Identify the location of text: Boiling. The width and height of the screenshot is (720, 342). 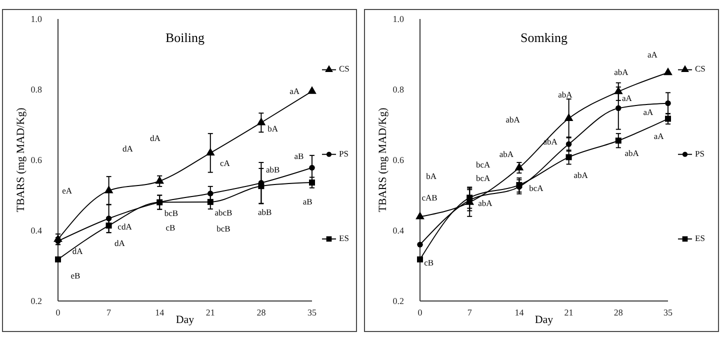
(185, 37).